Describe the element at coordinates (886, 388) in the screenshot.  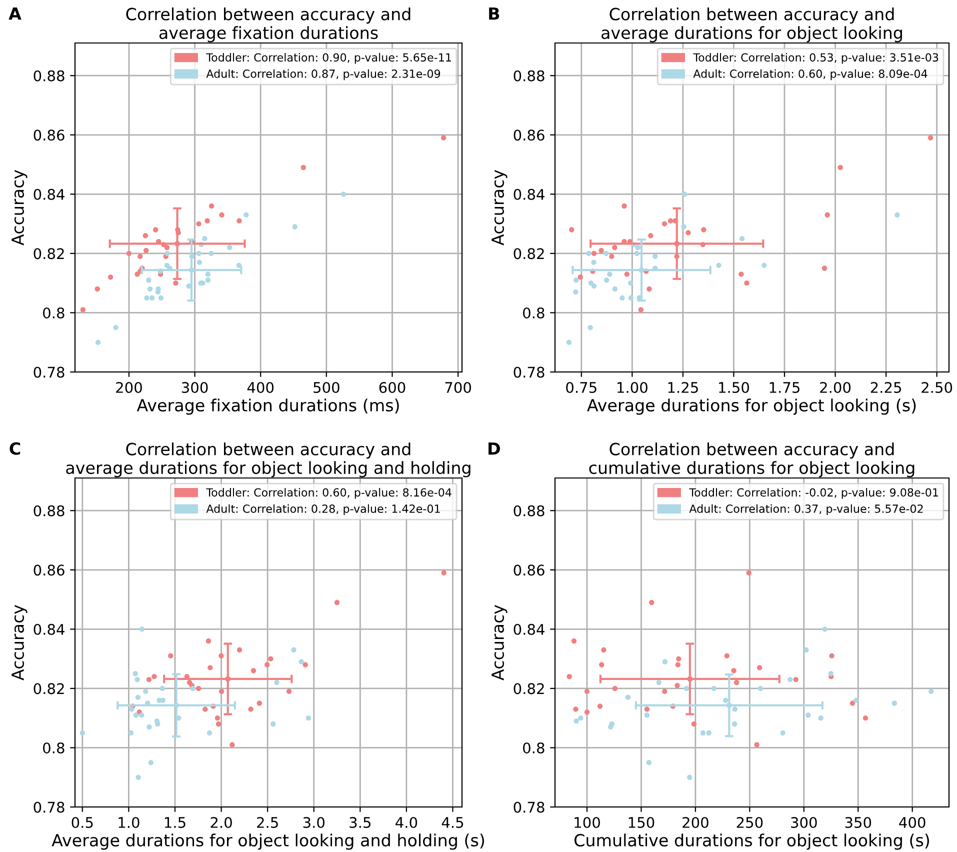
I see `x-tick-label: 2.25` at that location.